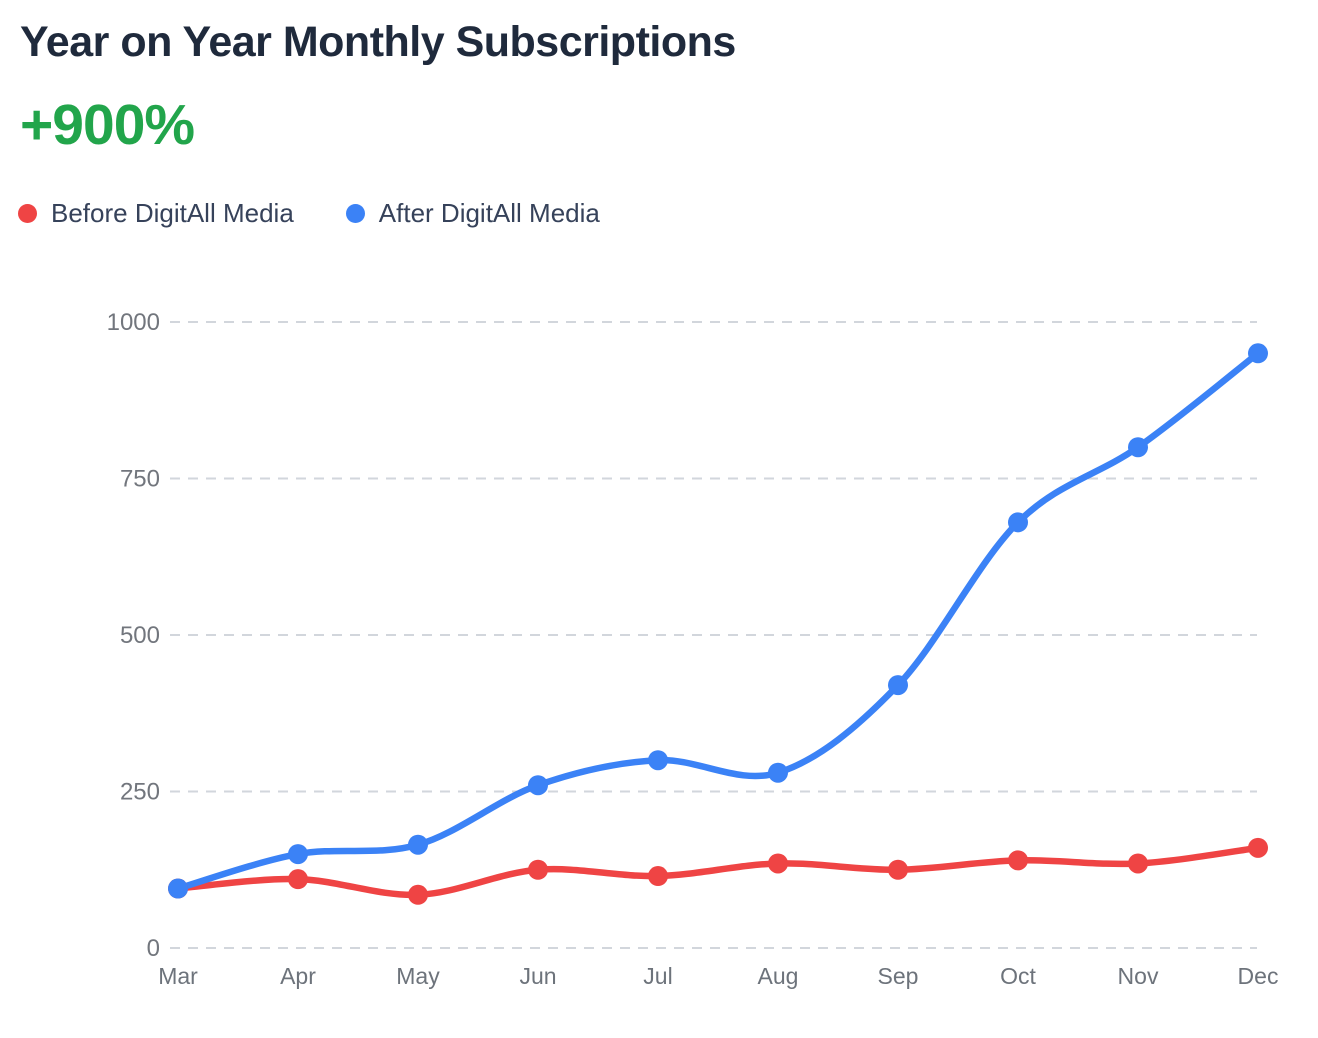  What do you see at coordinates (1258, 847) in the screenshot?
I see `data-point-before-dec` at bounding box center [1258, 847].